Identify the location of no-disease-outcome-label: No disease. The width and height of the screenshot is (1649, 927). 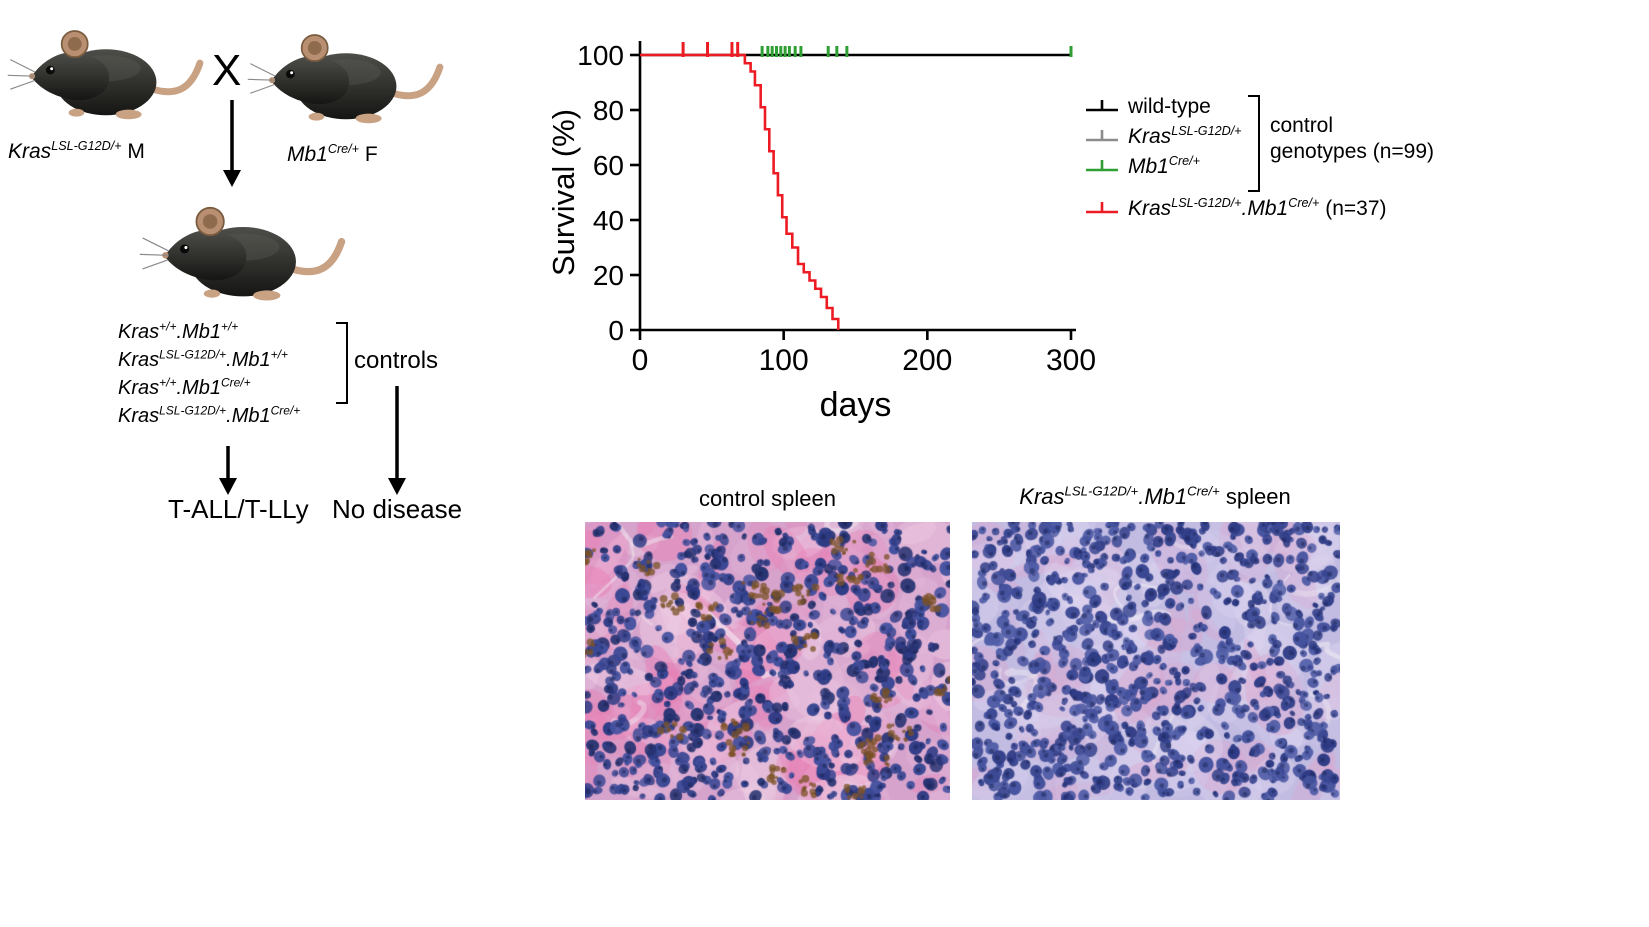
(397, 509).